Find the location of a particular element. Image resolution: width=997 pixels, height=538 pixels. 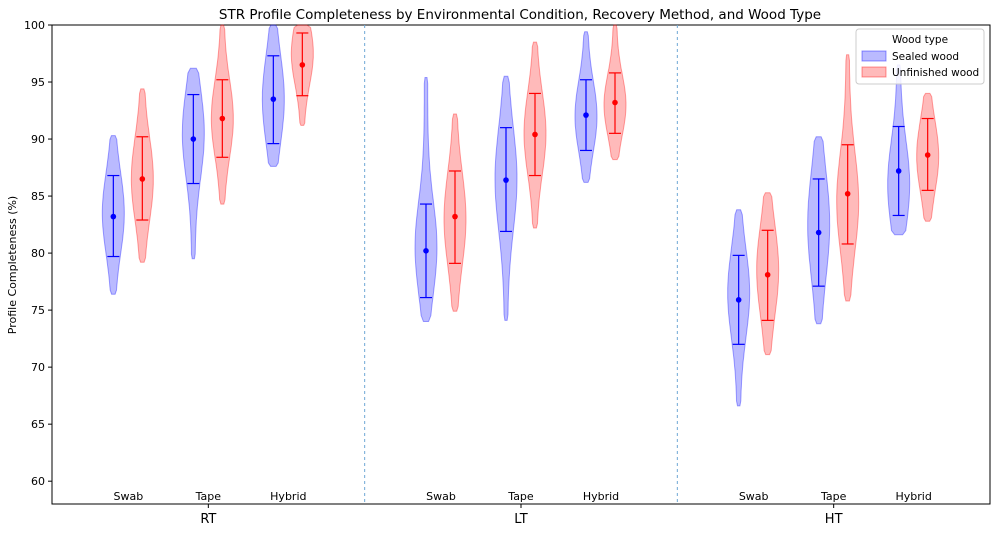

legend-title: Wood type is located at coordinates (920, 40).